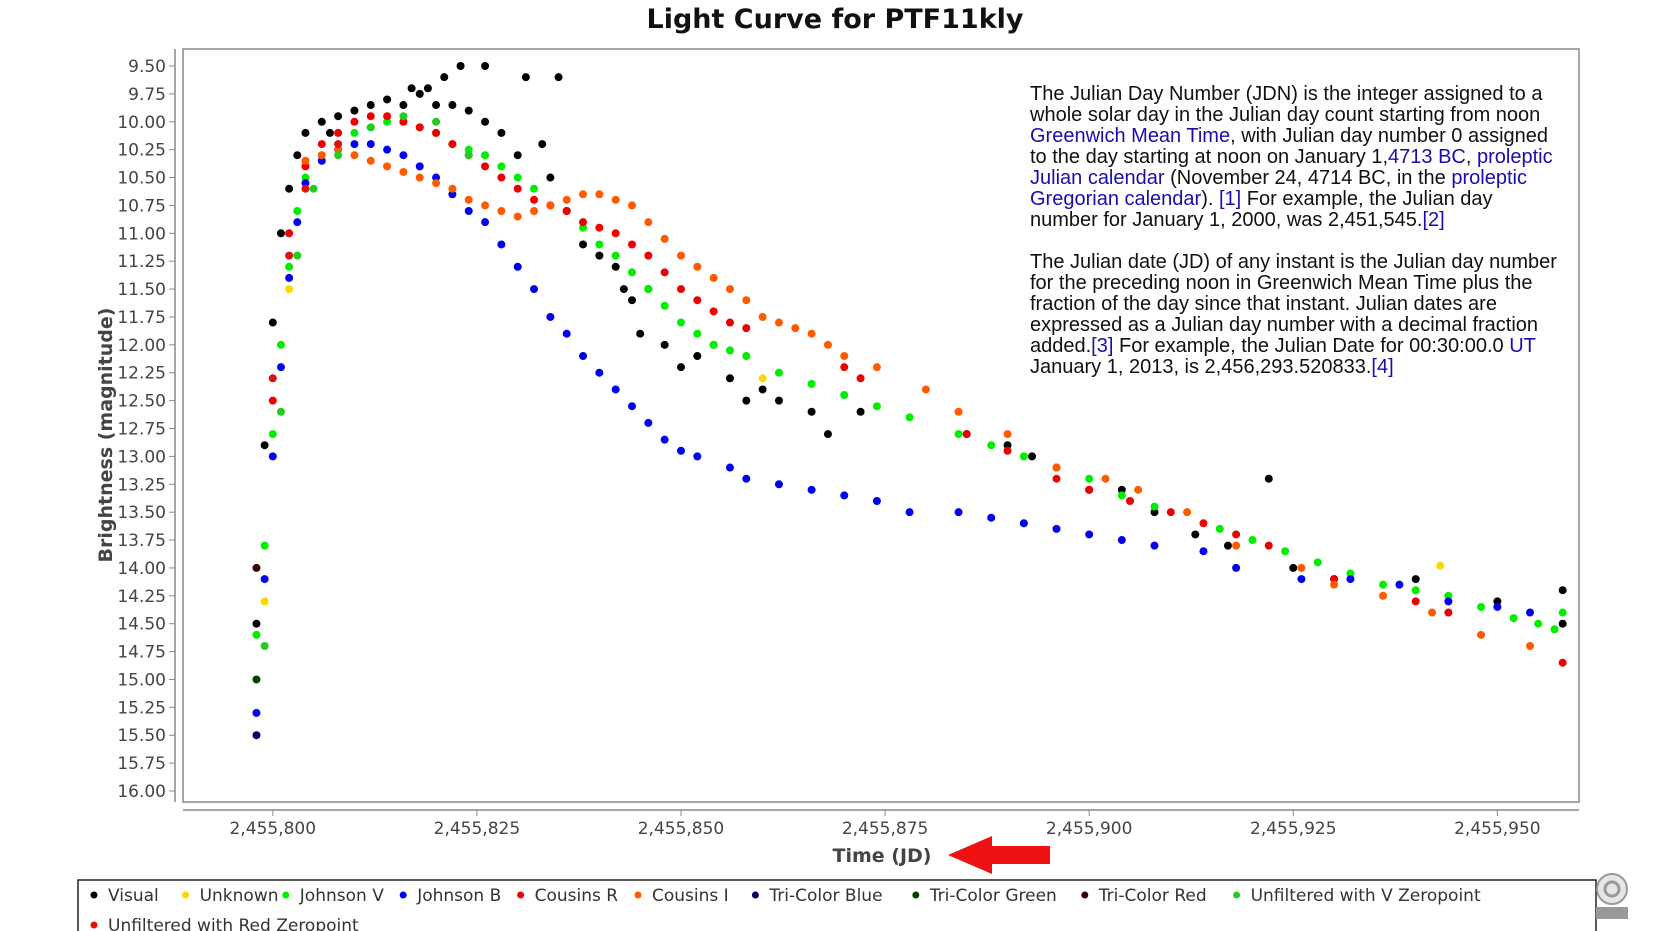  I want to click on y-tick-label: 15.00, so click(141, 680).